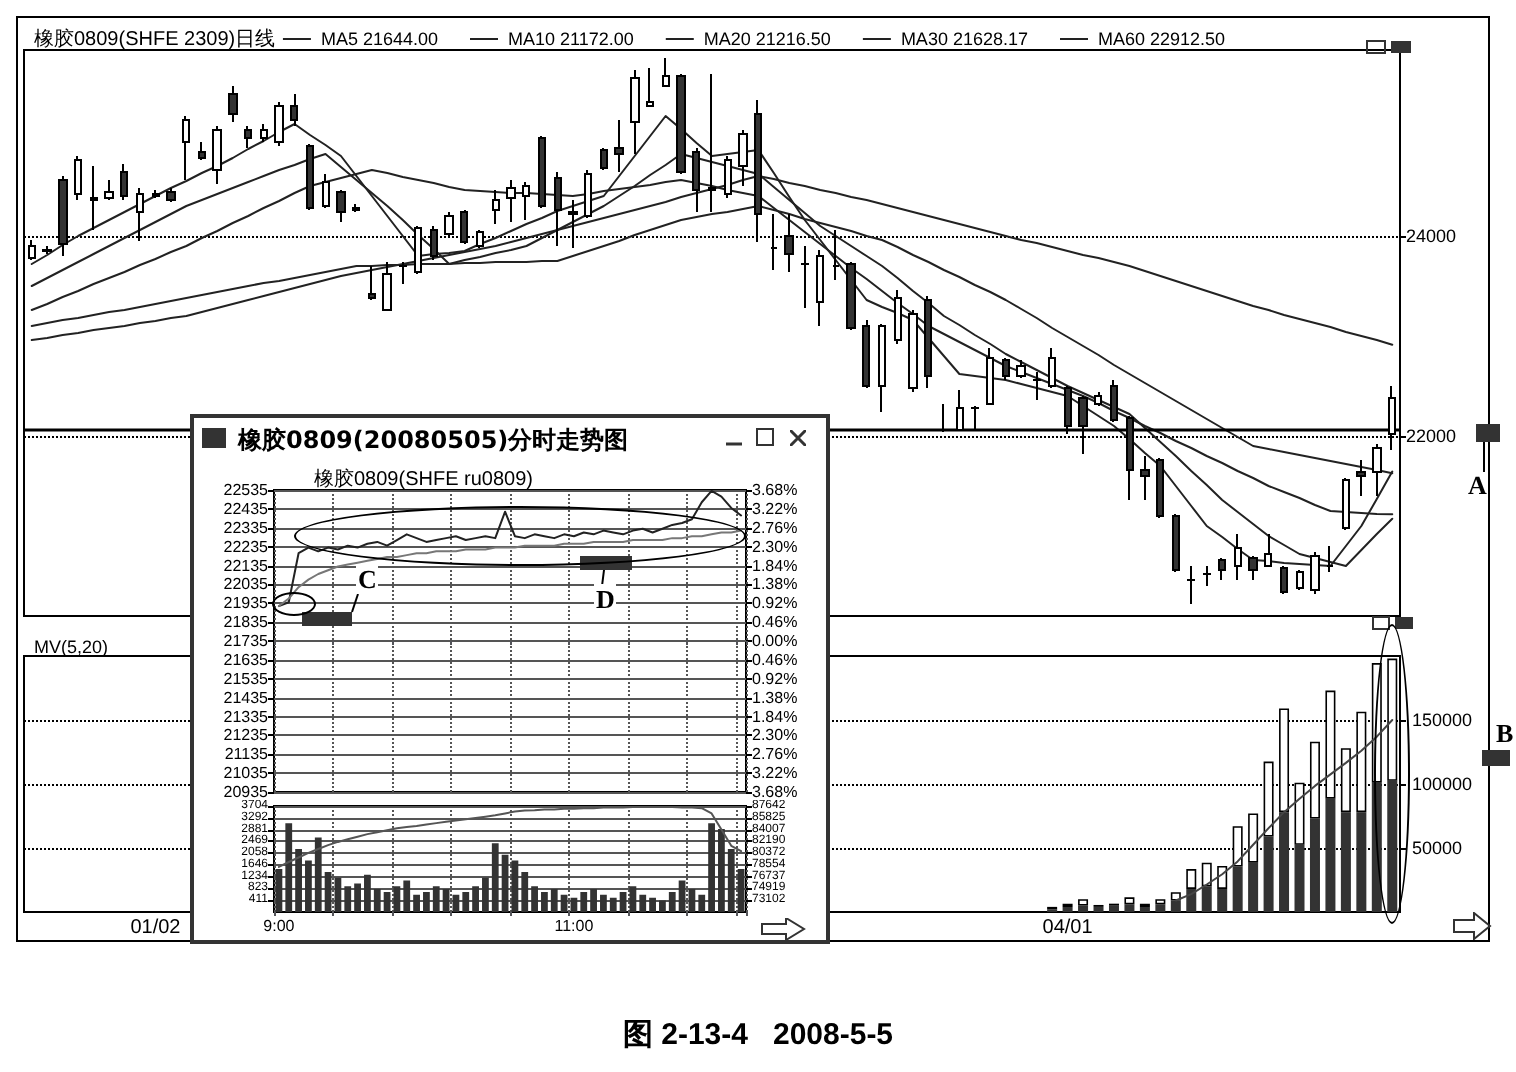 This screenshot has height=1072, width=1516. What do you see at coordinates (246, 508) in the screenshot?
I see `y-tick-label: 22435` at bounding box center [246, 508].